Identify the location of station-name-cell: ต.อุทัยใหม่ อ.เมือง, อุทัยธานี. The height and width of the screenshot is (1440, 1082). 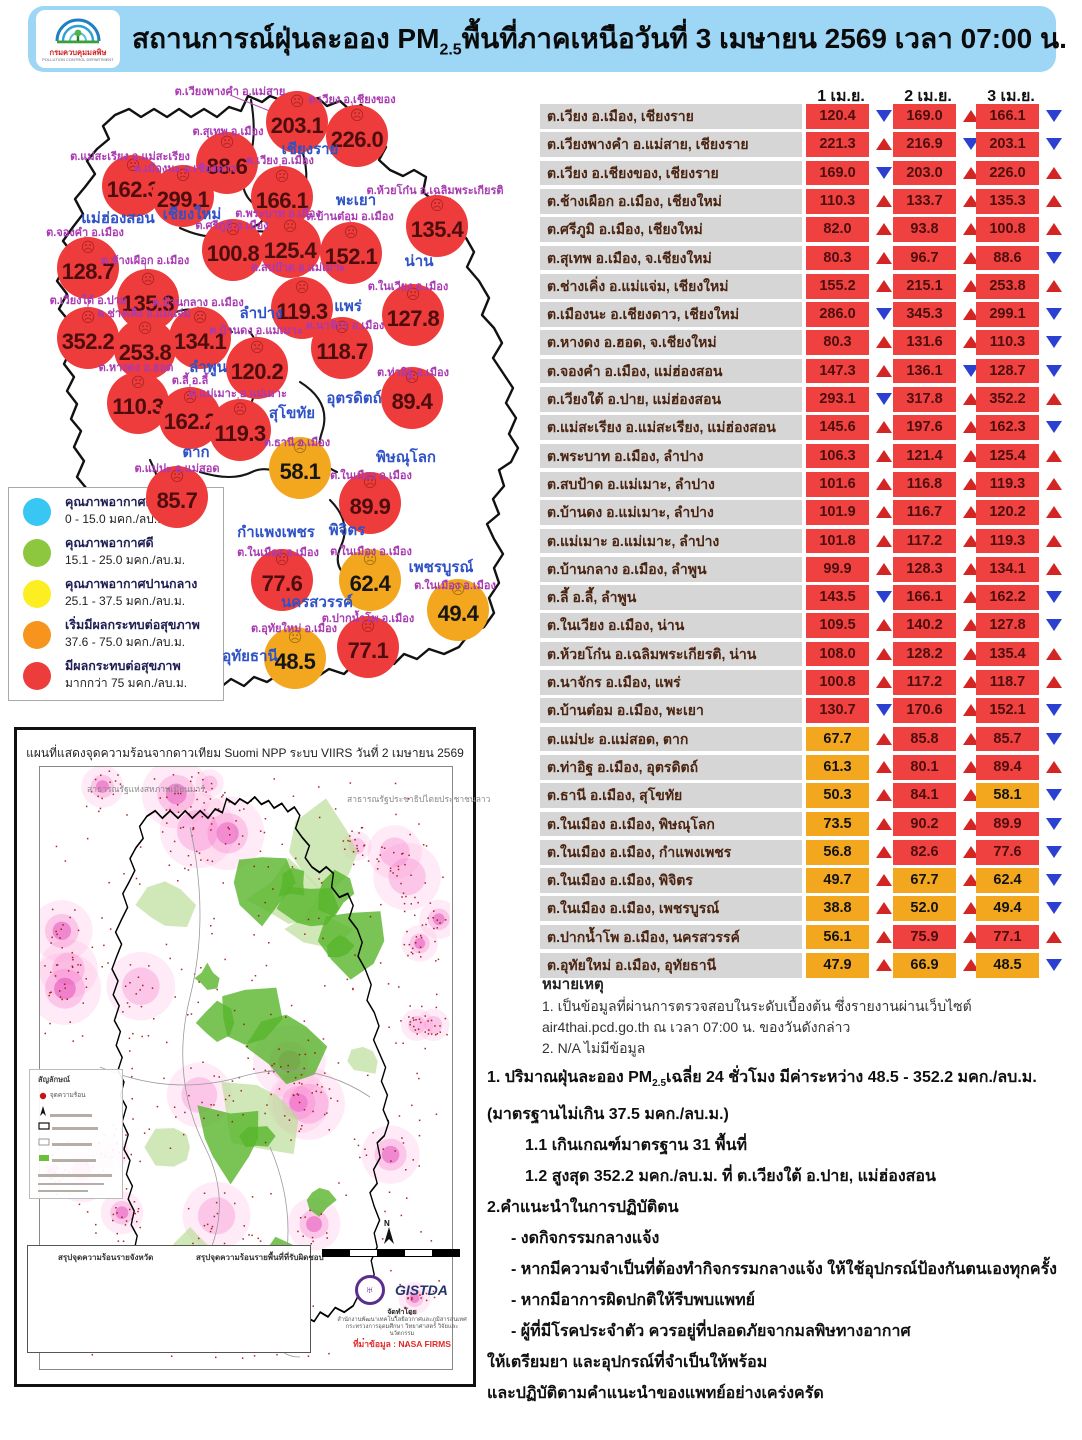
(671, 965).